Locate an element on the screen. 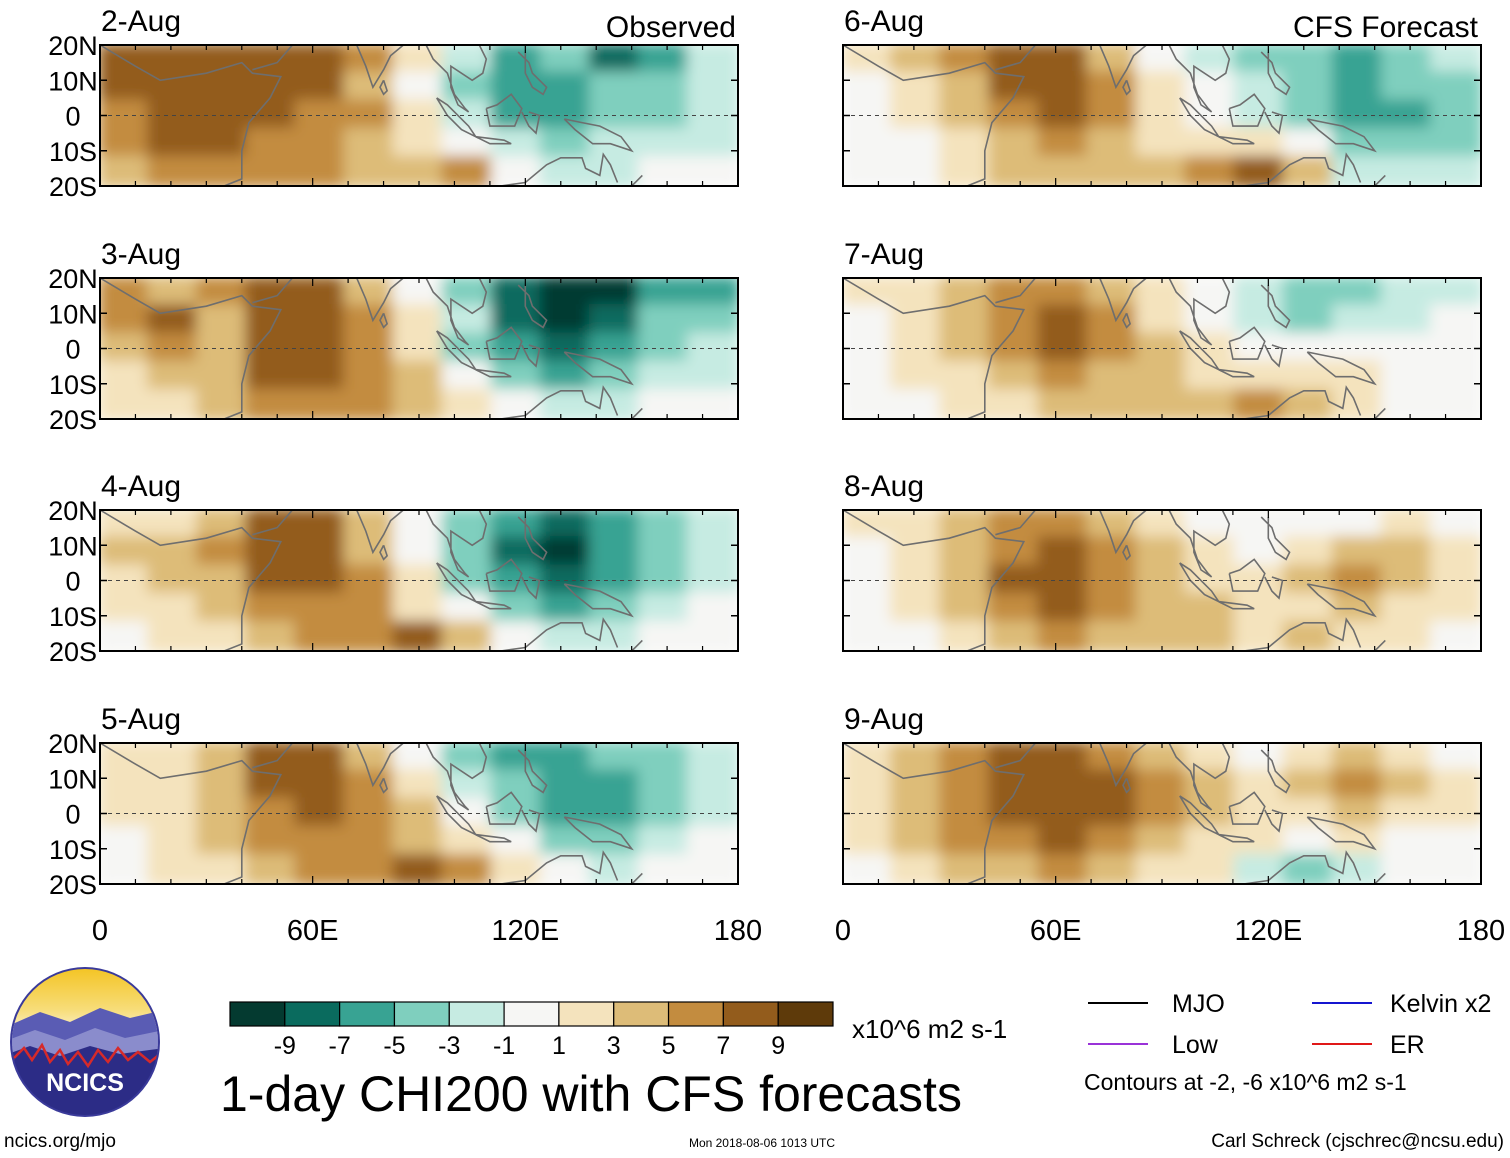 The width and height of the screenshot is (1510, 1158). panel-date-label: 9-Aug is located at coordinates (884, 719).